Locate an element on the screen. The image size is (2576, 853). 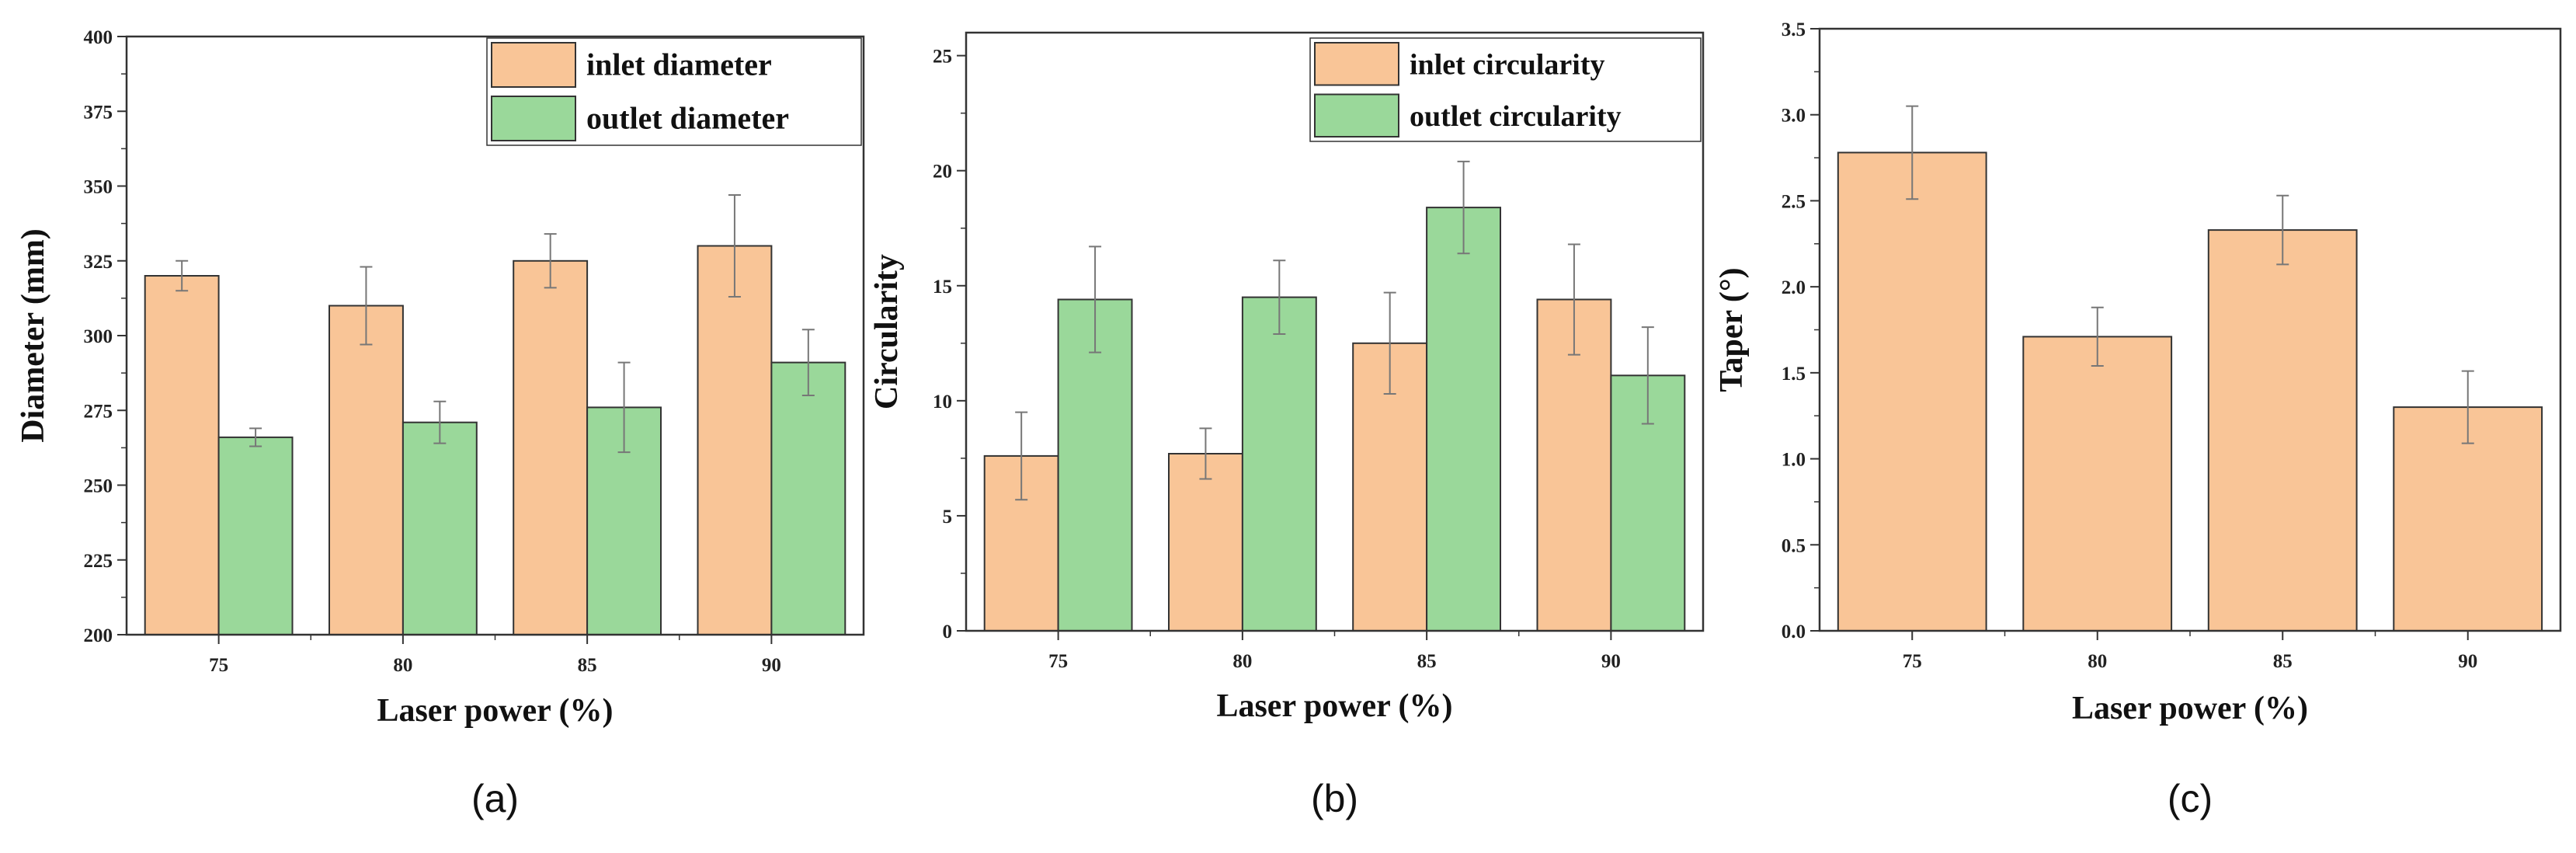
legend-a: inlet diameter outlet diameter is located at coordinates (674, 91).